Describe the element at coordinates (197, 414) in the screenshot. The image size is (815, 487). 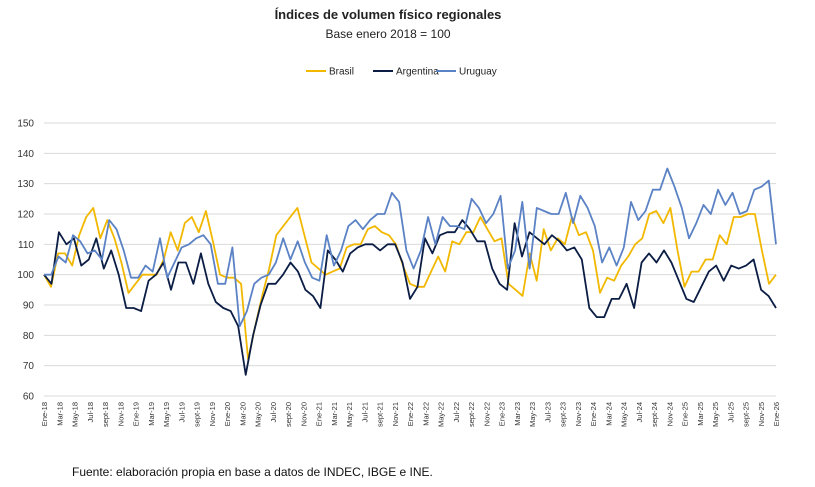
I see `x-tick-label: sept-19` at that location.